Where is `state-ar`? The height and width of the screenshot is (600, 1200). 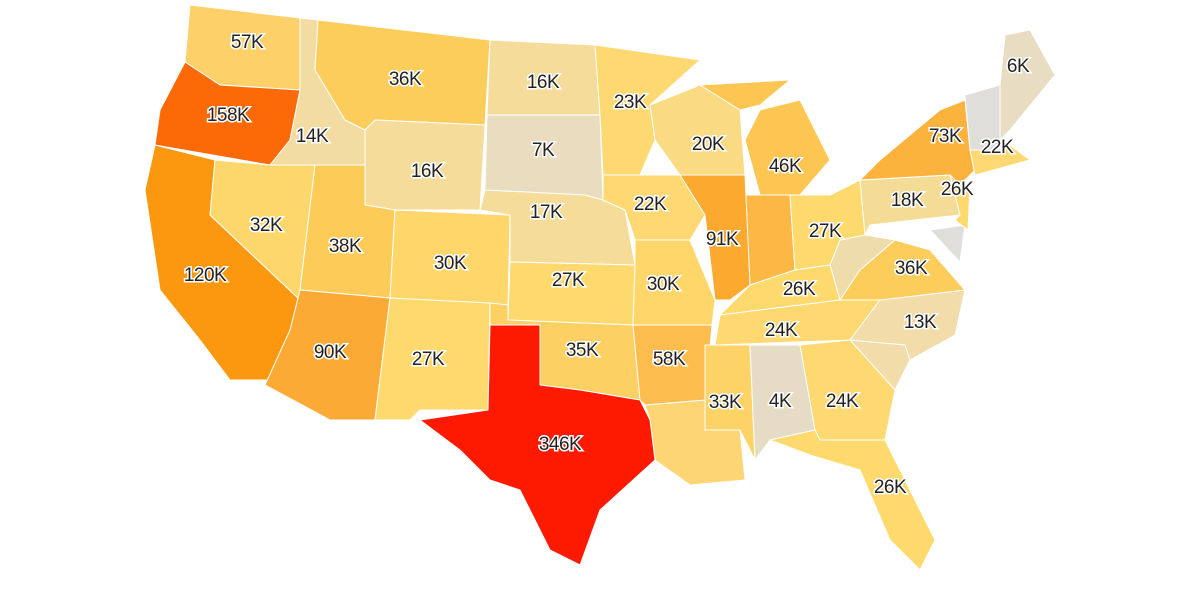
state-ar is located at coordinates (672, 365).